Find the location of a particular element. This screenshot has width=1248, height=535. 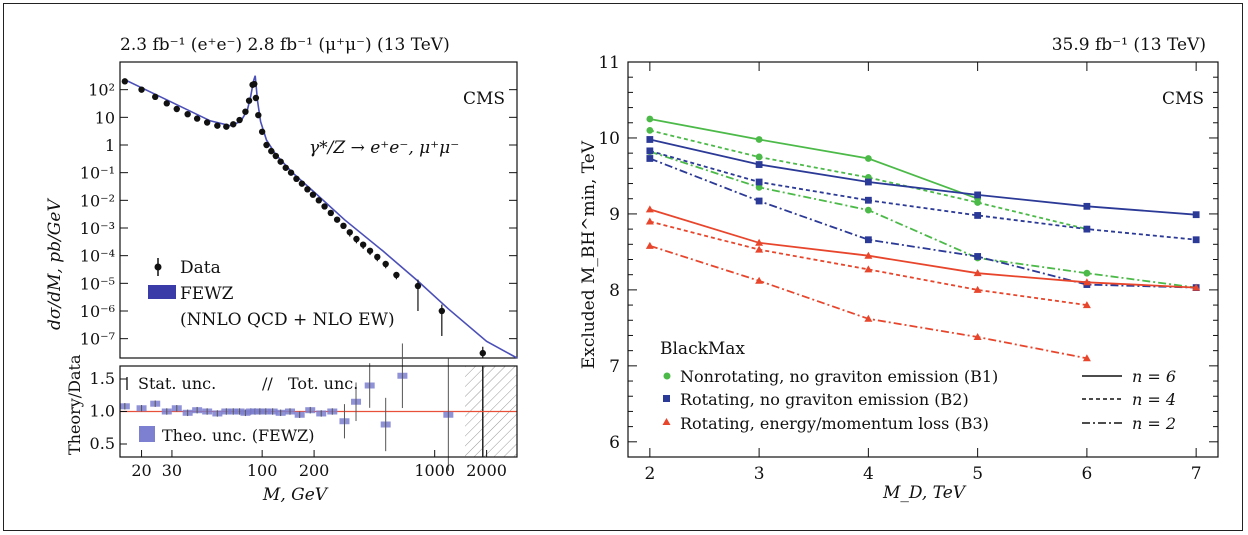

right-xtick-label: 2 is located at coordinates (649, 474).